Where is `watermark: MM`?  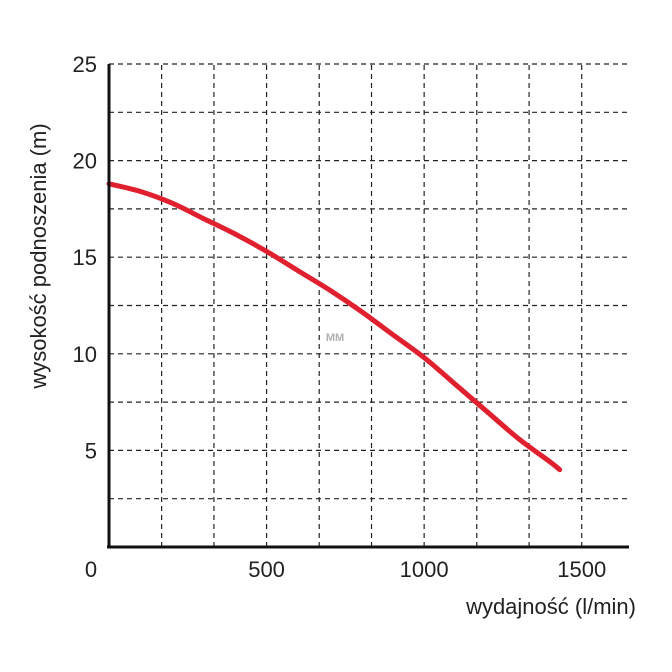
watermark: MM is located at coordinates (335, 338).